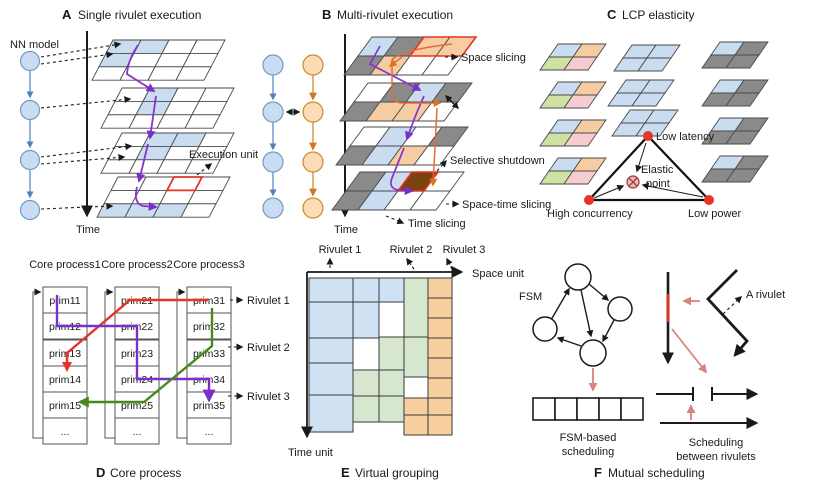 The height and width of the screenshot is (493, 820). Describe the element at coordinates (209, 301) in the screenshot. I see `prim-label: prim31` at that location.